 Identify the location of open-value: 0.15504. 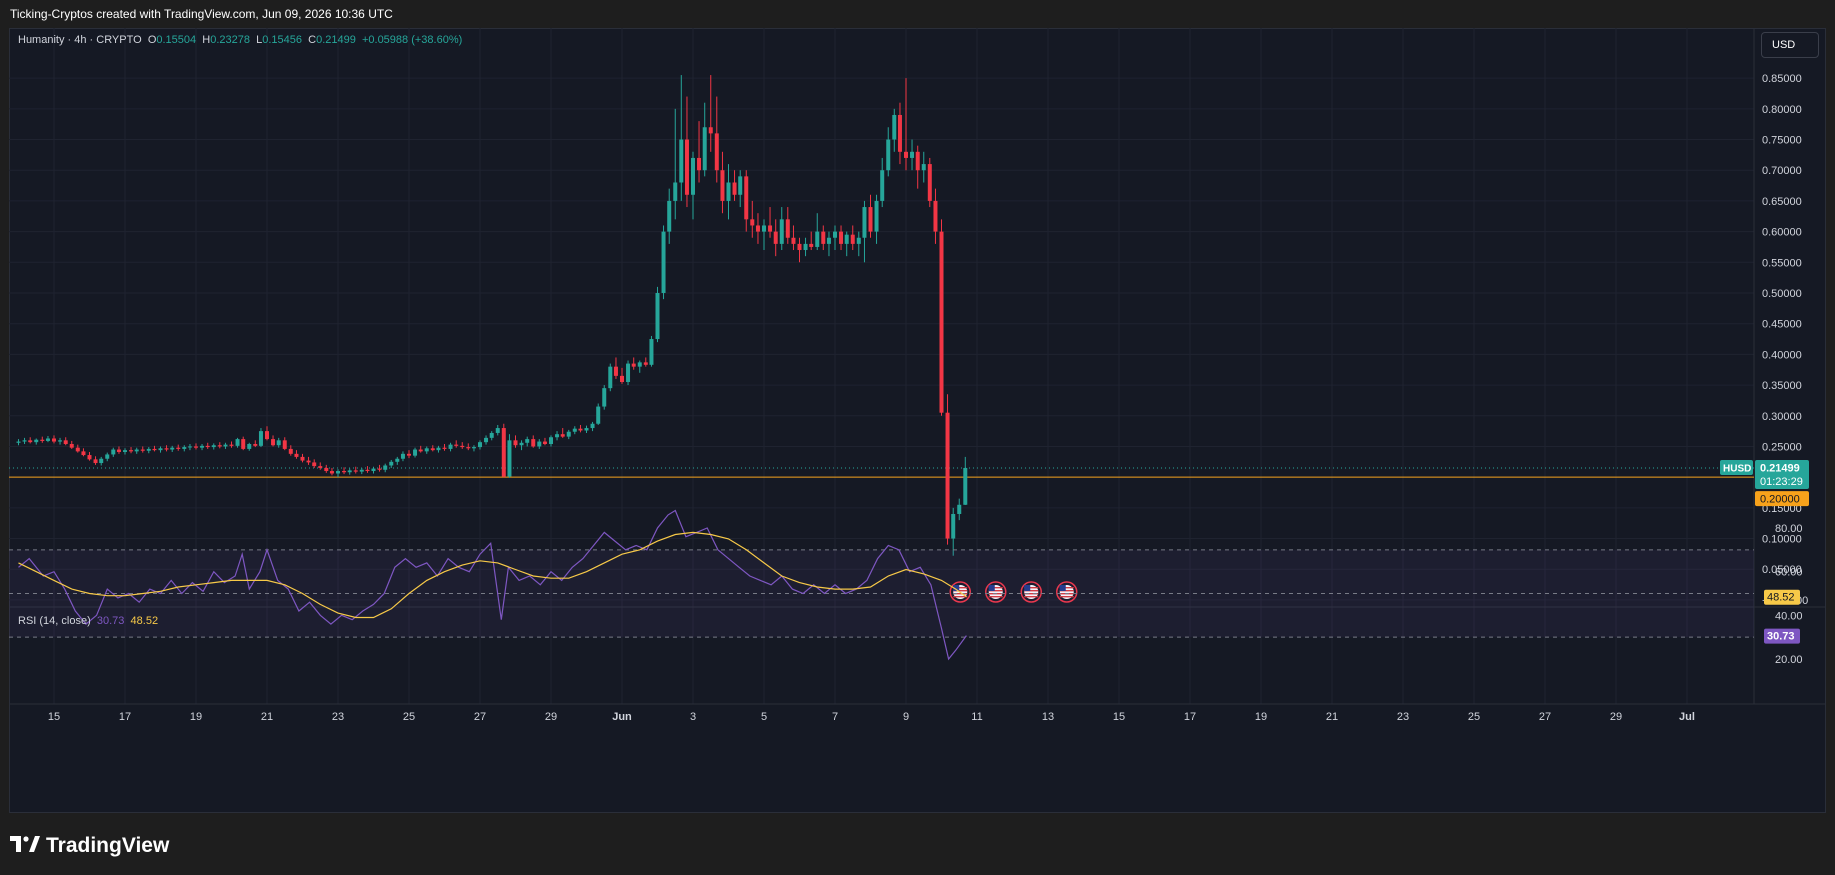
(176, 40).